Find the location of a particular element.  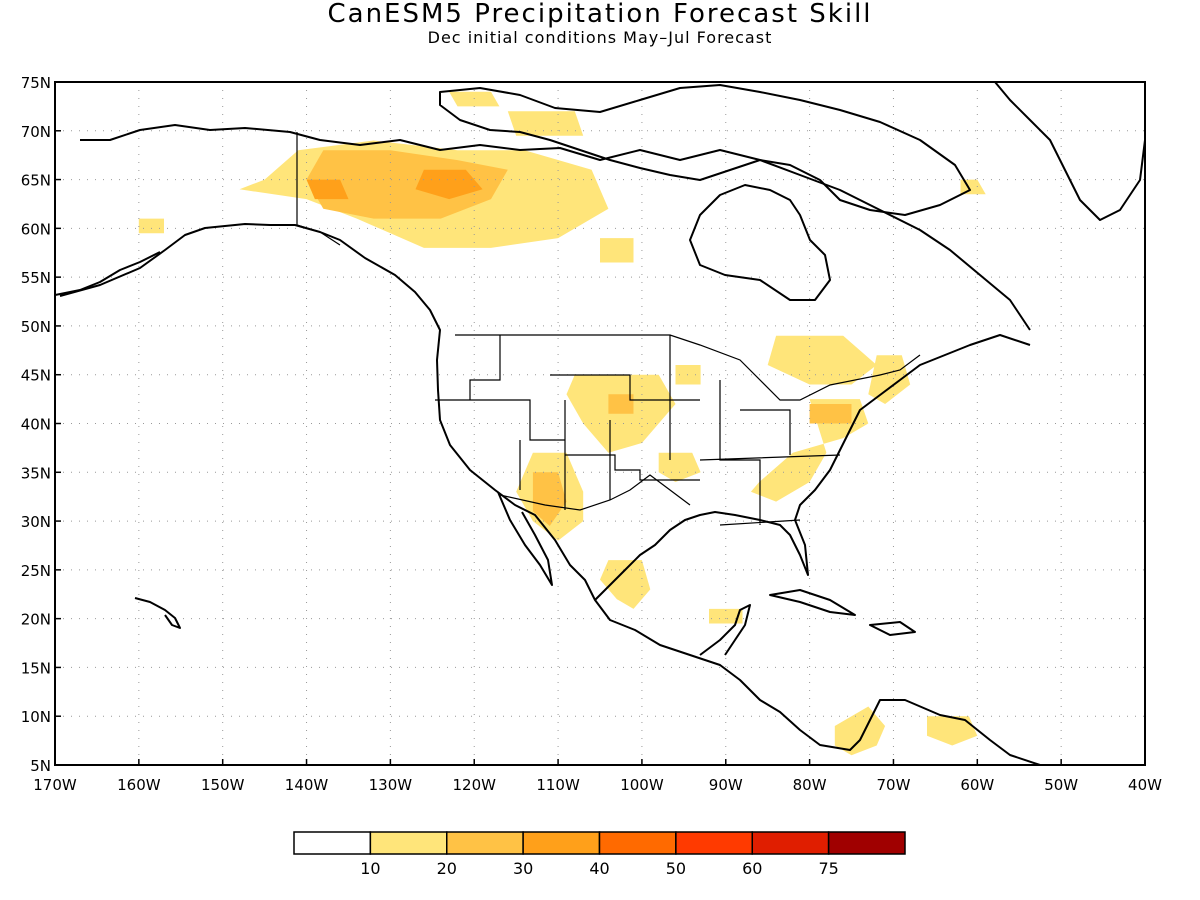

lon-tick-label: 130W is located at coordinates (391, 785).